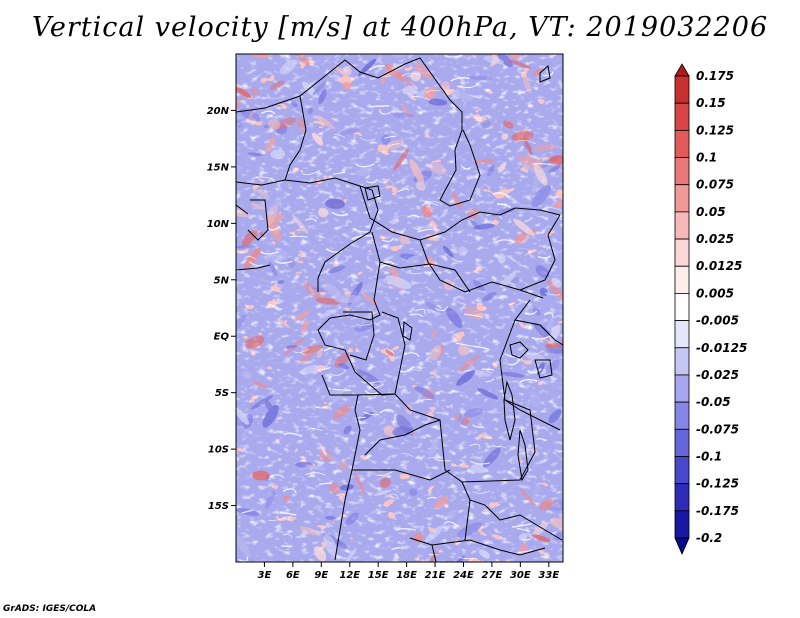 The width and height of the screenshot is (800, 618). Describe the element at coordinates (706, 158) in the screenshot. I see `colorbar-label: 0.1` at that location.